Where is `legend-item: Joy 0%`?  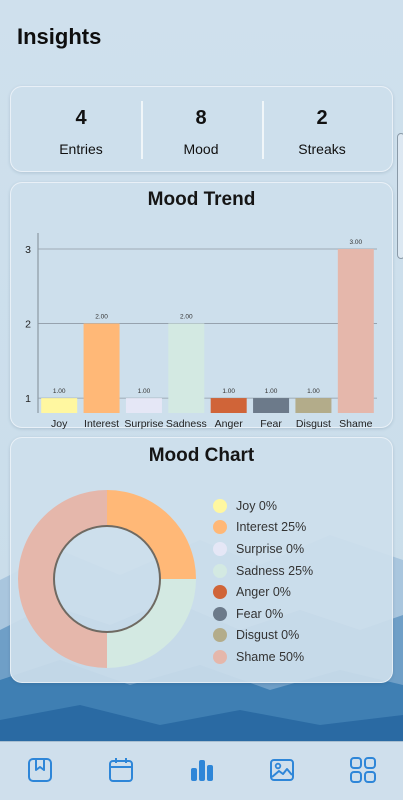
legend-item: Joy 0% is located at coordinates (263, 506).